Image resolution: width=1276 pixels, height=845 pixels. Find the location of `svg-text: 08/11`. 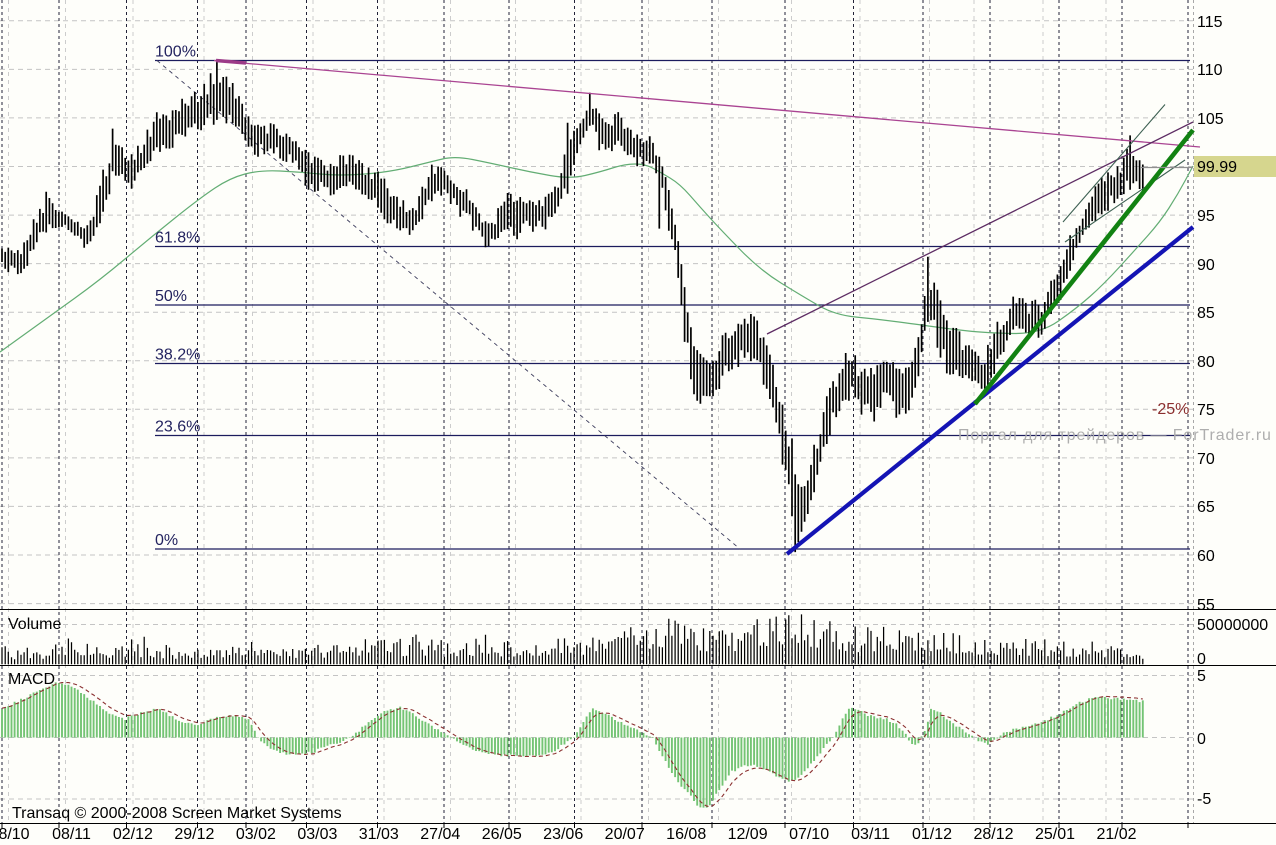

svg-text: 08/11 is located at coordinates (71, 834).